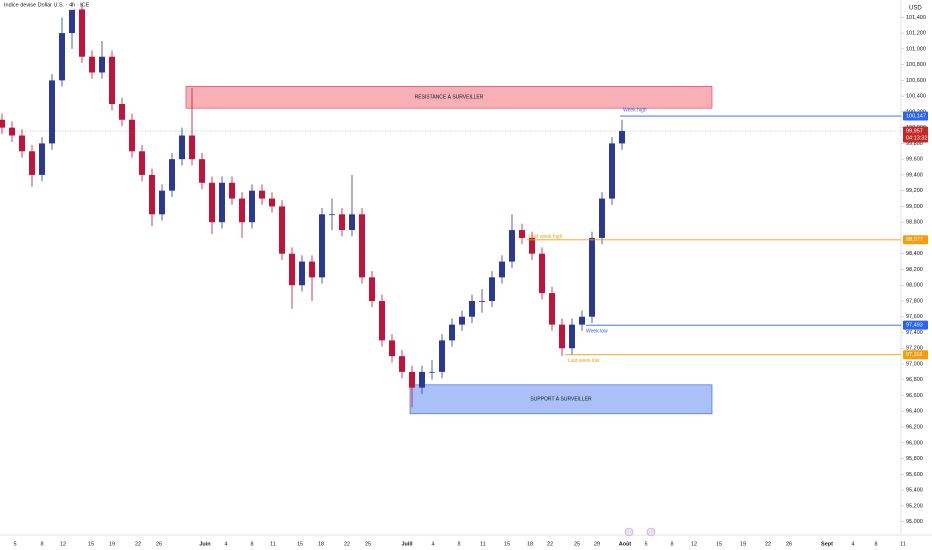 The image size is (932, 550). Describe the element at coordinates (577, 544) in the screenshot. I see `x-tick-label: 25` at that location.